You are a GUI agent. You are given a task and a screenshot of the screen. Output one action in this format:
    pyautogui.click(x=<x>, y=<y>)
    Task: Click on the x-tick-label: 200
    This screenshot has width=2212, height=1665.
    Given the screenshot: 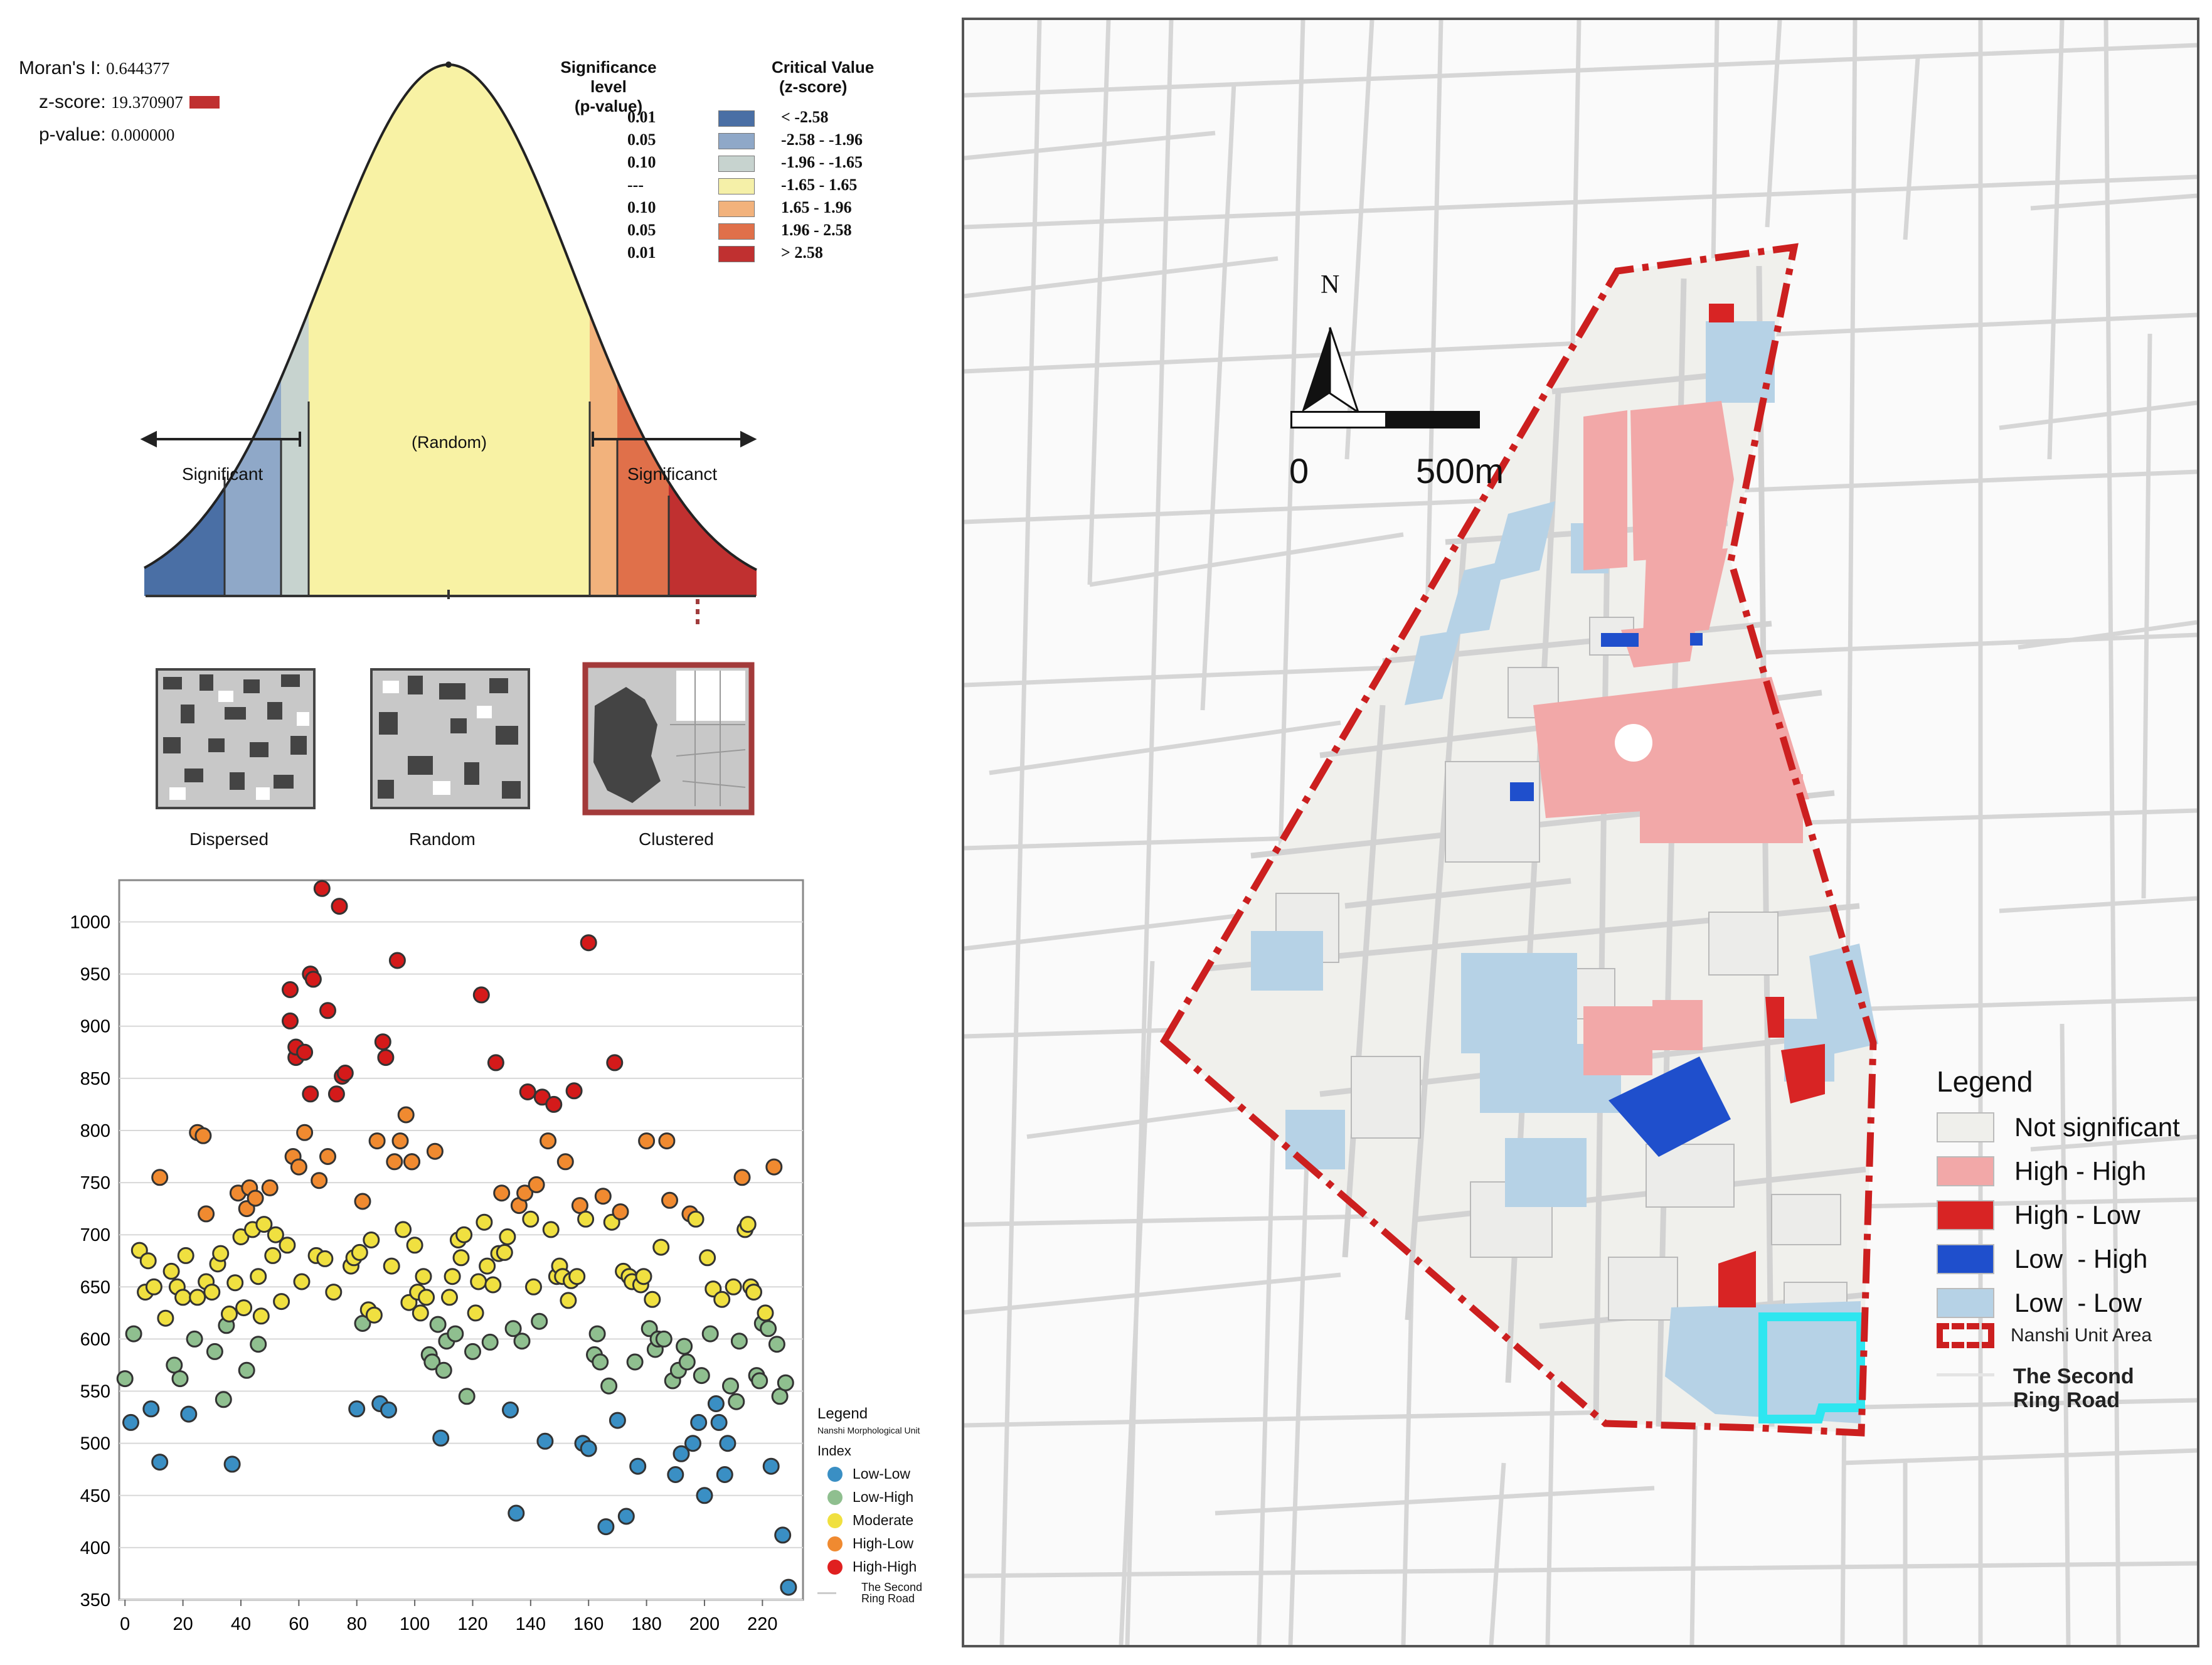 What is the action you would take?
    pyautogui.click(x=704, y=1624)
    